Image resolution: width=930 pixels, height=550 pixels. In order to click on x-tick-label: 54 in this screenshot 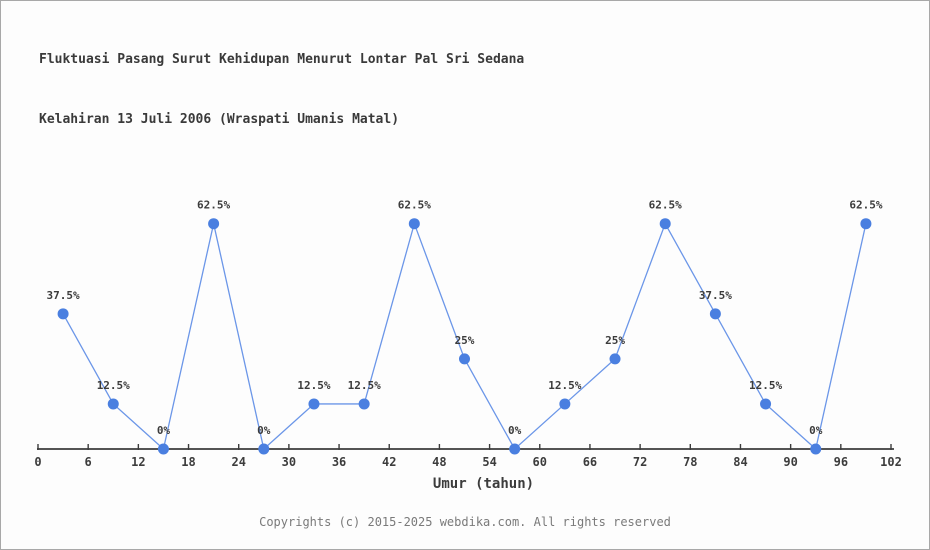, I will do `click(489, 462)`.